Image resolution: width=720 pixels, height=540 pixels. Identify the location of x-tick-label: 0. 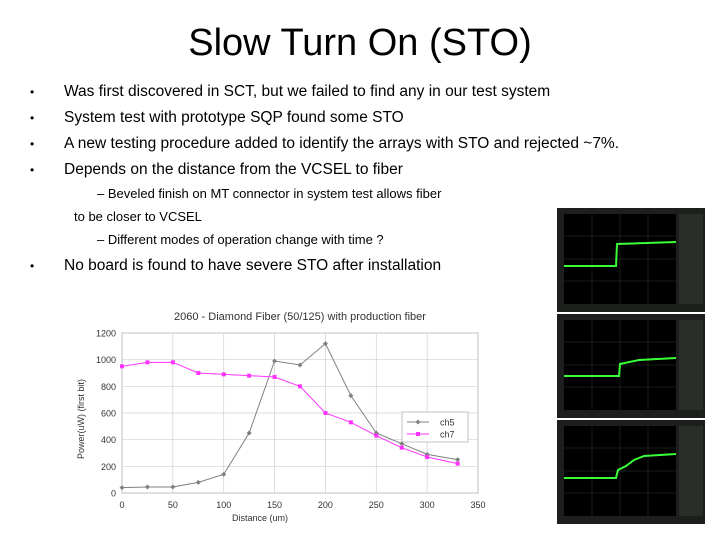
(121, 505).